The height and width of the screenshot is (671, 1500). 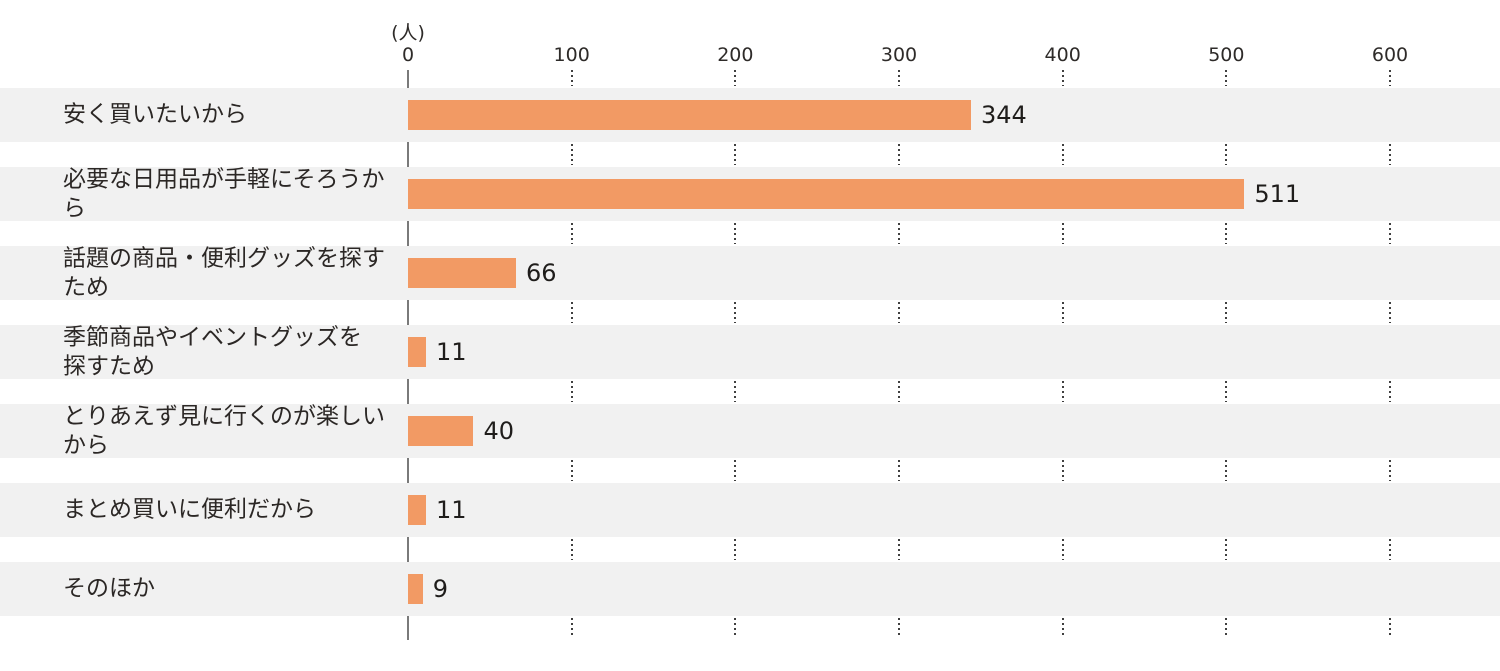 What do you see at coordinates (750, 589) in the screenshot?
I see `row-band: そのほか 9` at bounding box center [750, 589].